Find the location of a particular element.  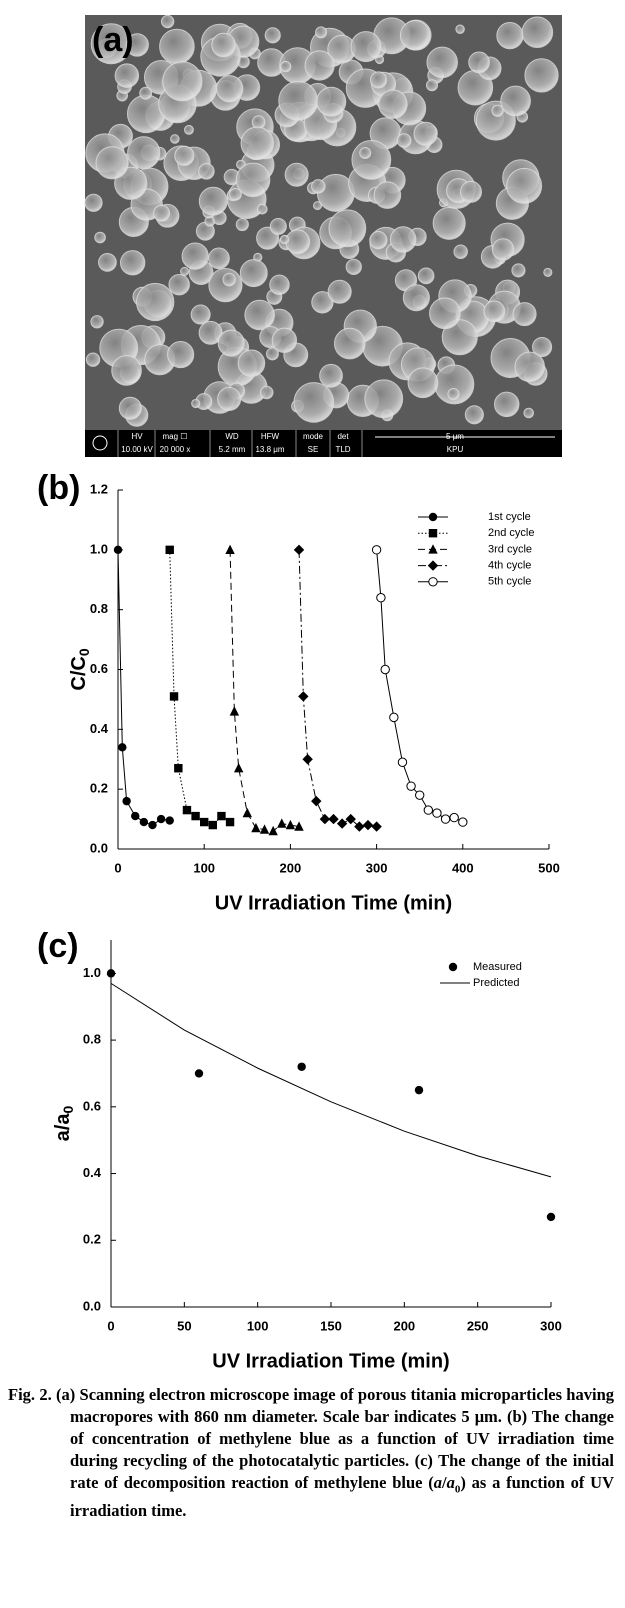

legend-marker is located at coordinates (433, 549).